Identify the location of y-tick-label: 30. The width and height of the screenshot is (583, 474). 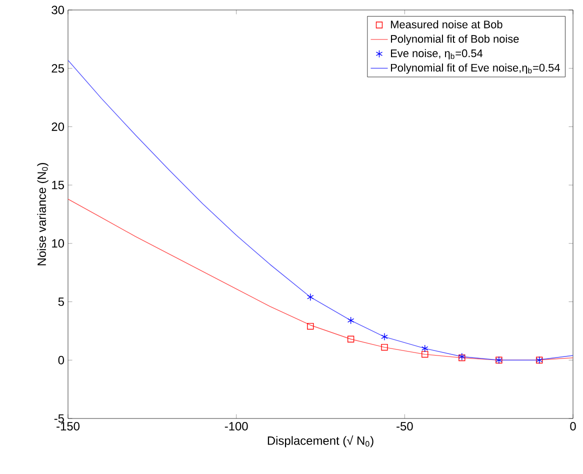
(58, 10).